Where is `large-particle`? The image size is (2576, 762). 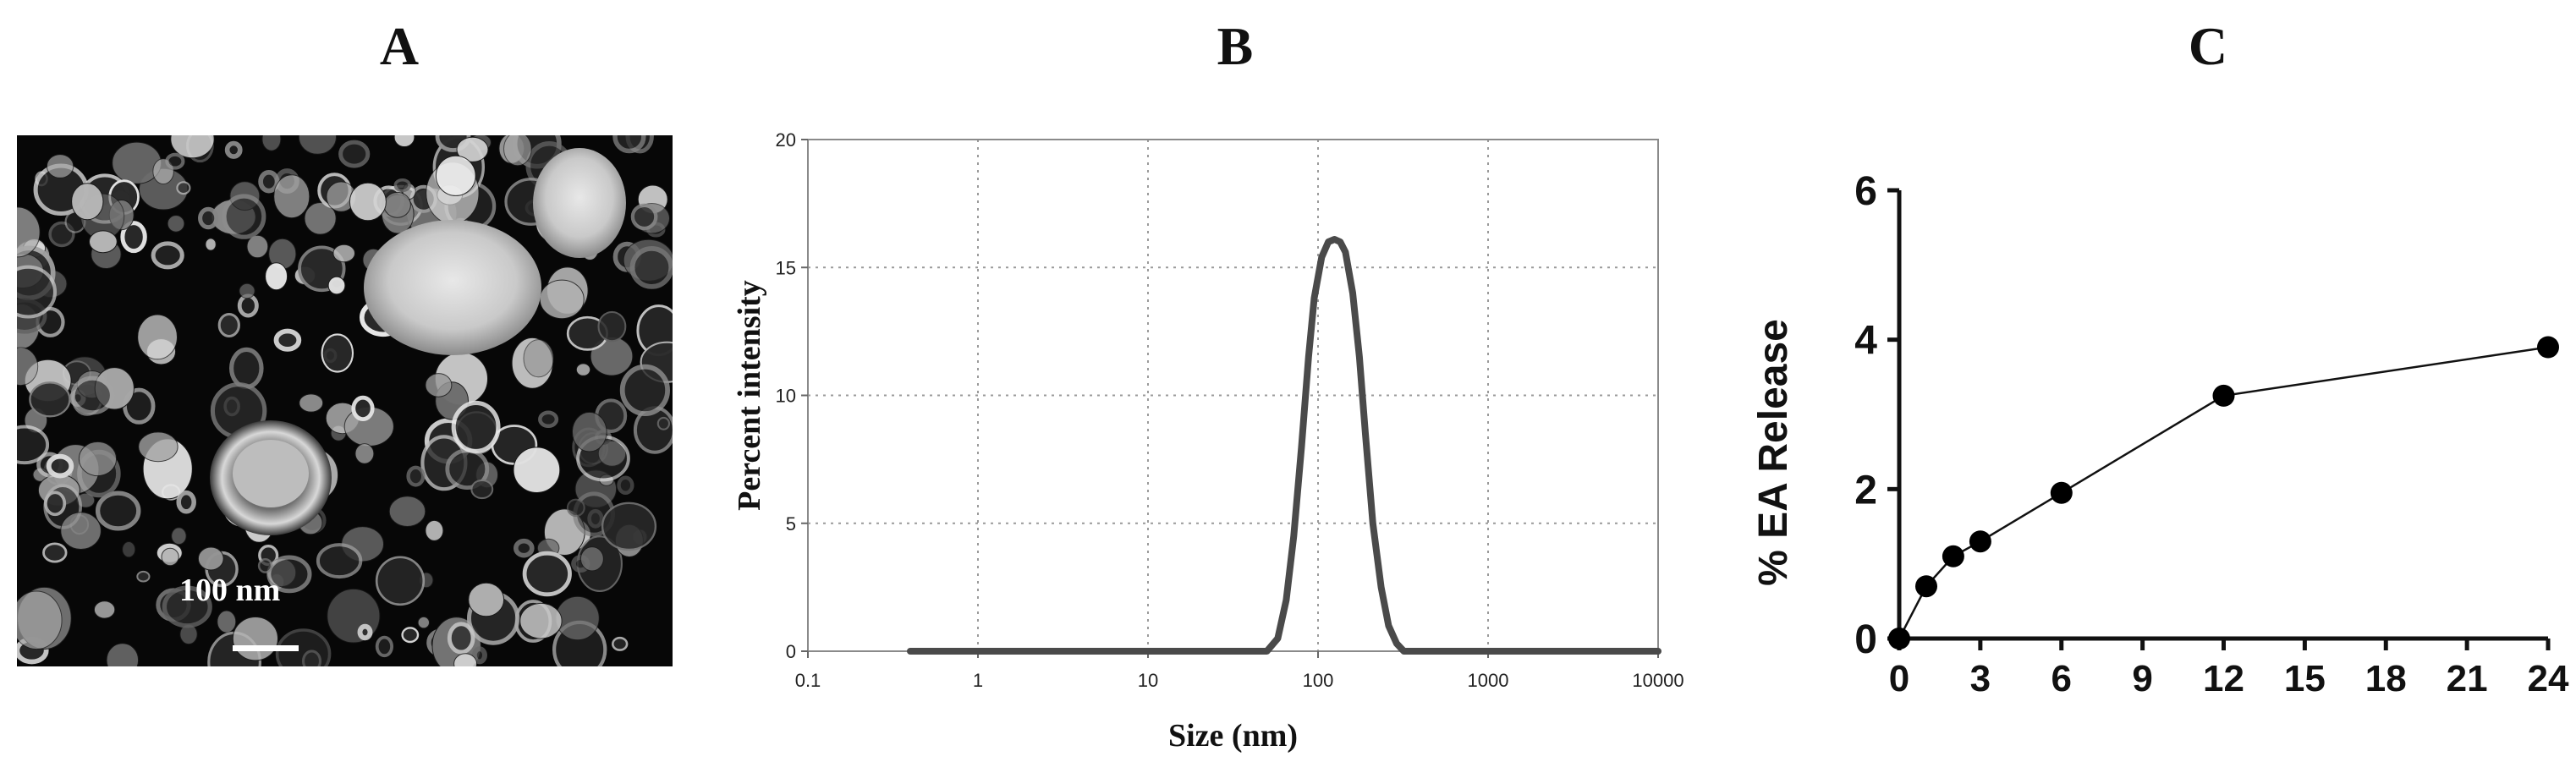 large-particle is located at coordinates (579, 203).